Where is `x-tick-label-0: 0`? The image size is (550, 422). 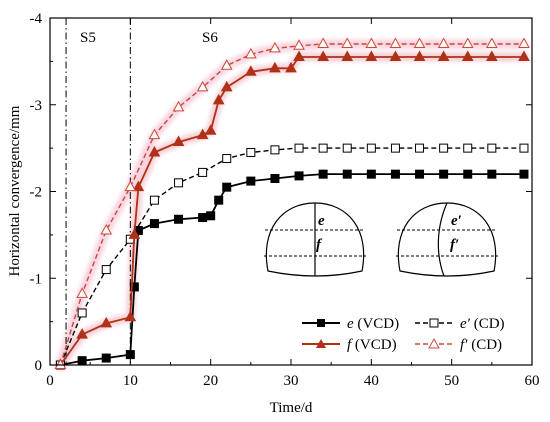
x-tick-label-0: 0 is located at coordinates (50, 381).